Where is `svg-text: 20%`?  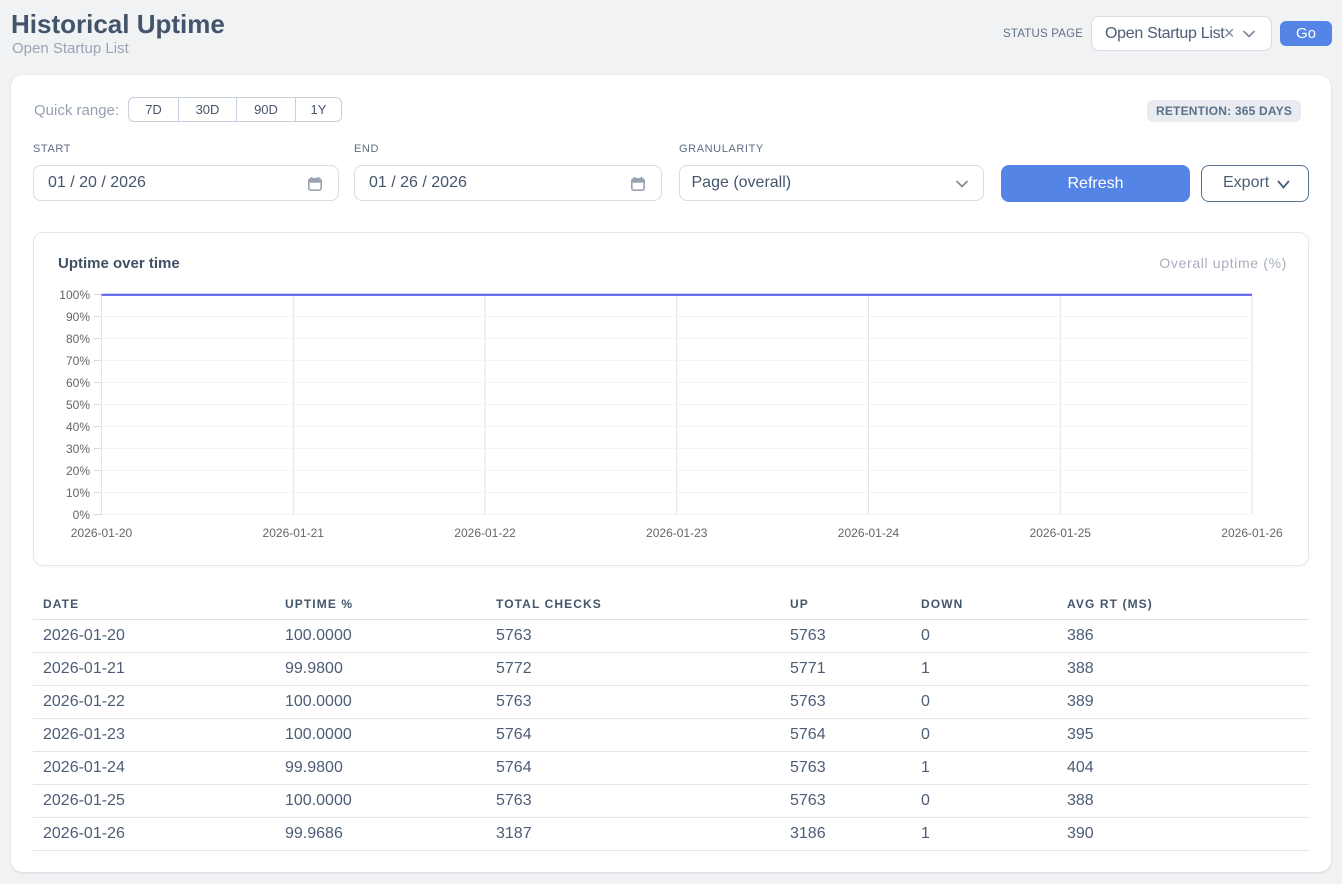
svg-text: 20% is located at coordinates (78, 471).